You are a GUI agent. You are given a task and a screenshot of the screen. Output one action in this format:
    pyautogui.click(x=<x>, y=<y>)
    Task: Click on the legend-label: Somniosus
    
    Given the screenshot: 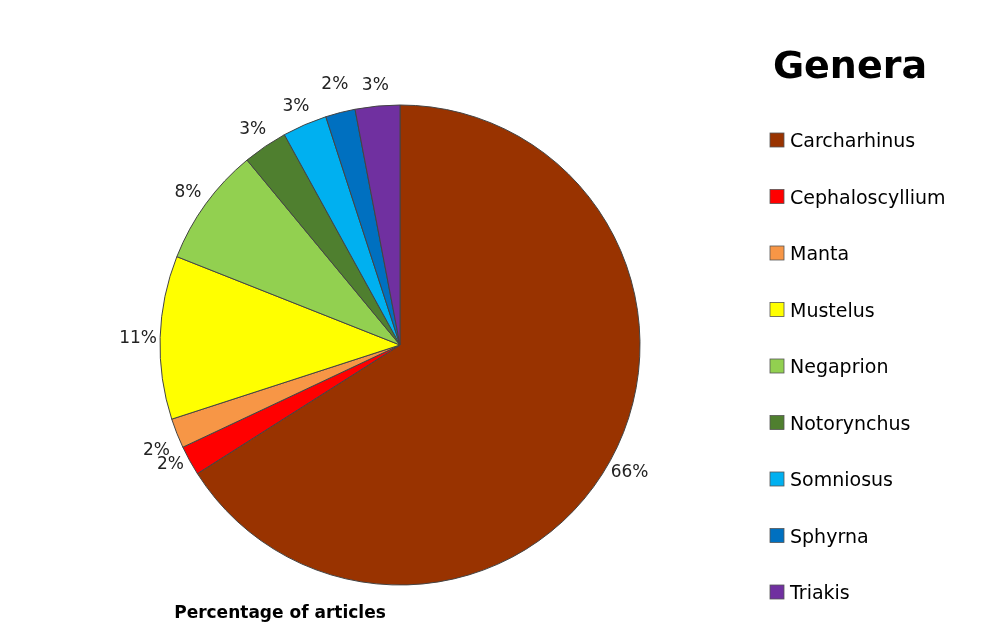 What is the action you would take?
    pyautogui.click(x=841, y=479)
    